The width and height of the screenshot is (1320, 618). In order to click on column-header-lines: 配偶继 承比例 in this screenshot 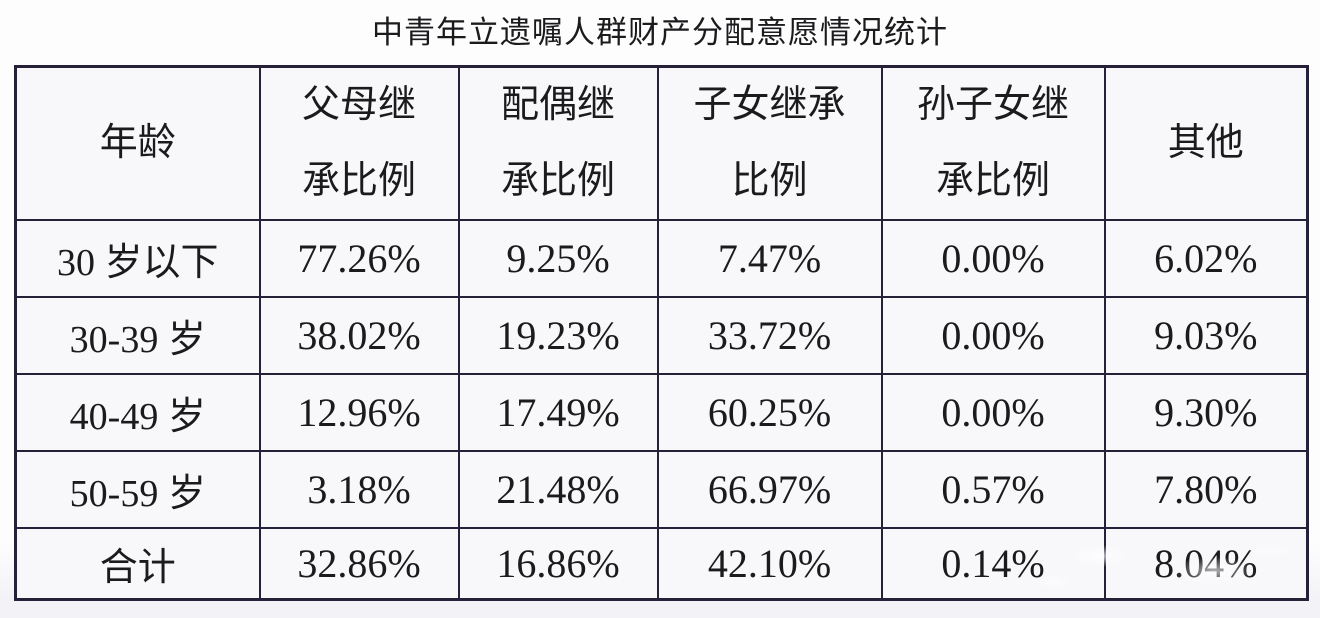, I will do `click(558, 143)`.